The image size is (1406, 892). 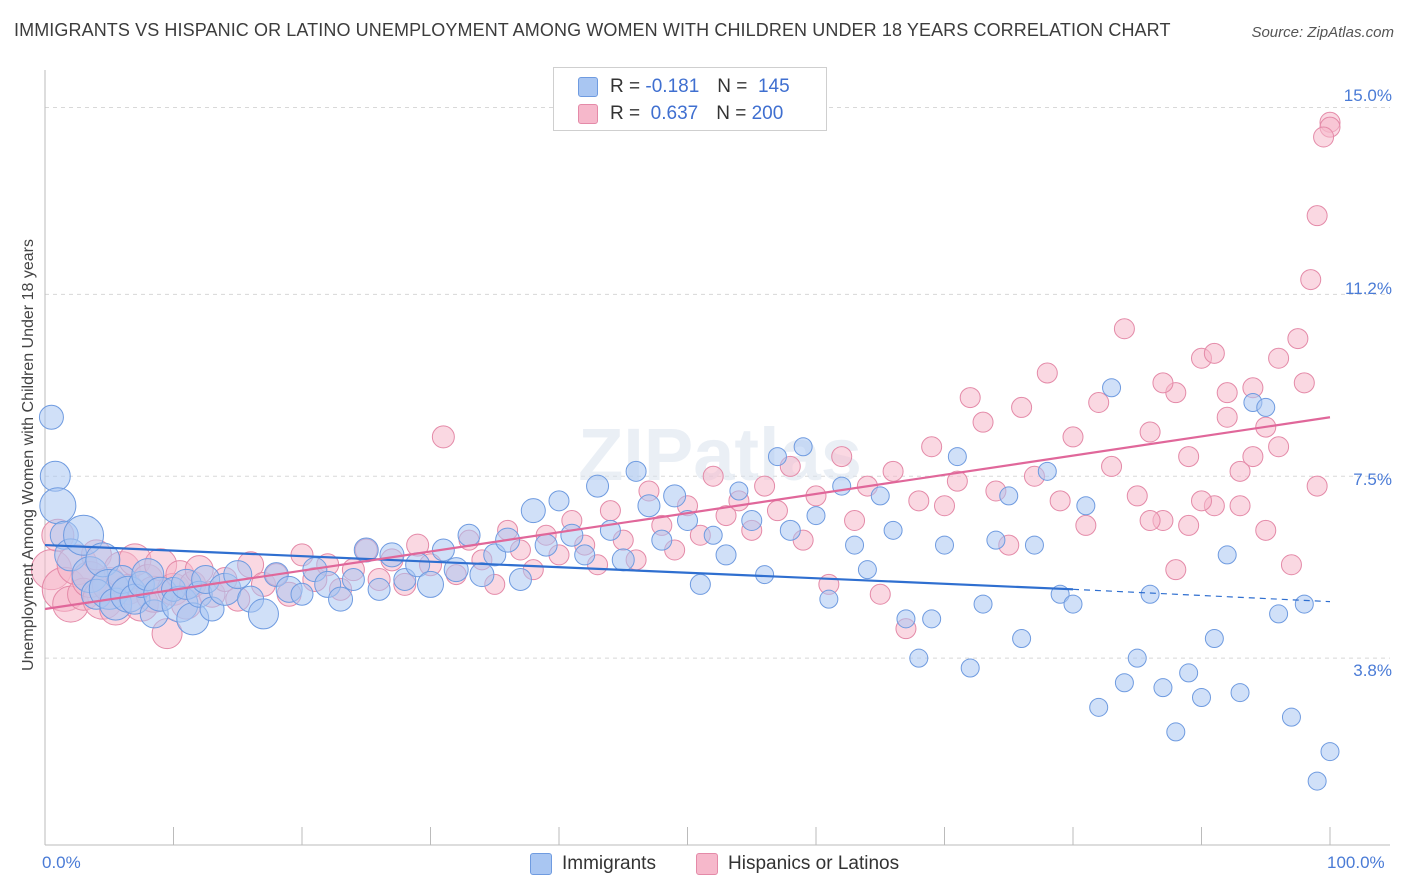 I want to click on immigrants-r-value: -0.181, so click(x=672, y=86).